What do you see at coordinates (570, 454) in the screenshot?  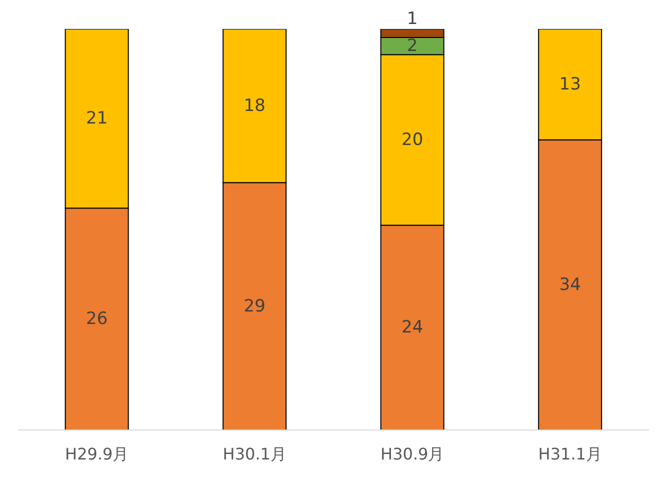 I see `x-tick-label: H31.1月` at bounding box center [570, 454].